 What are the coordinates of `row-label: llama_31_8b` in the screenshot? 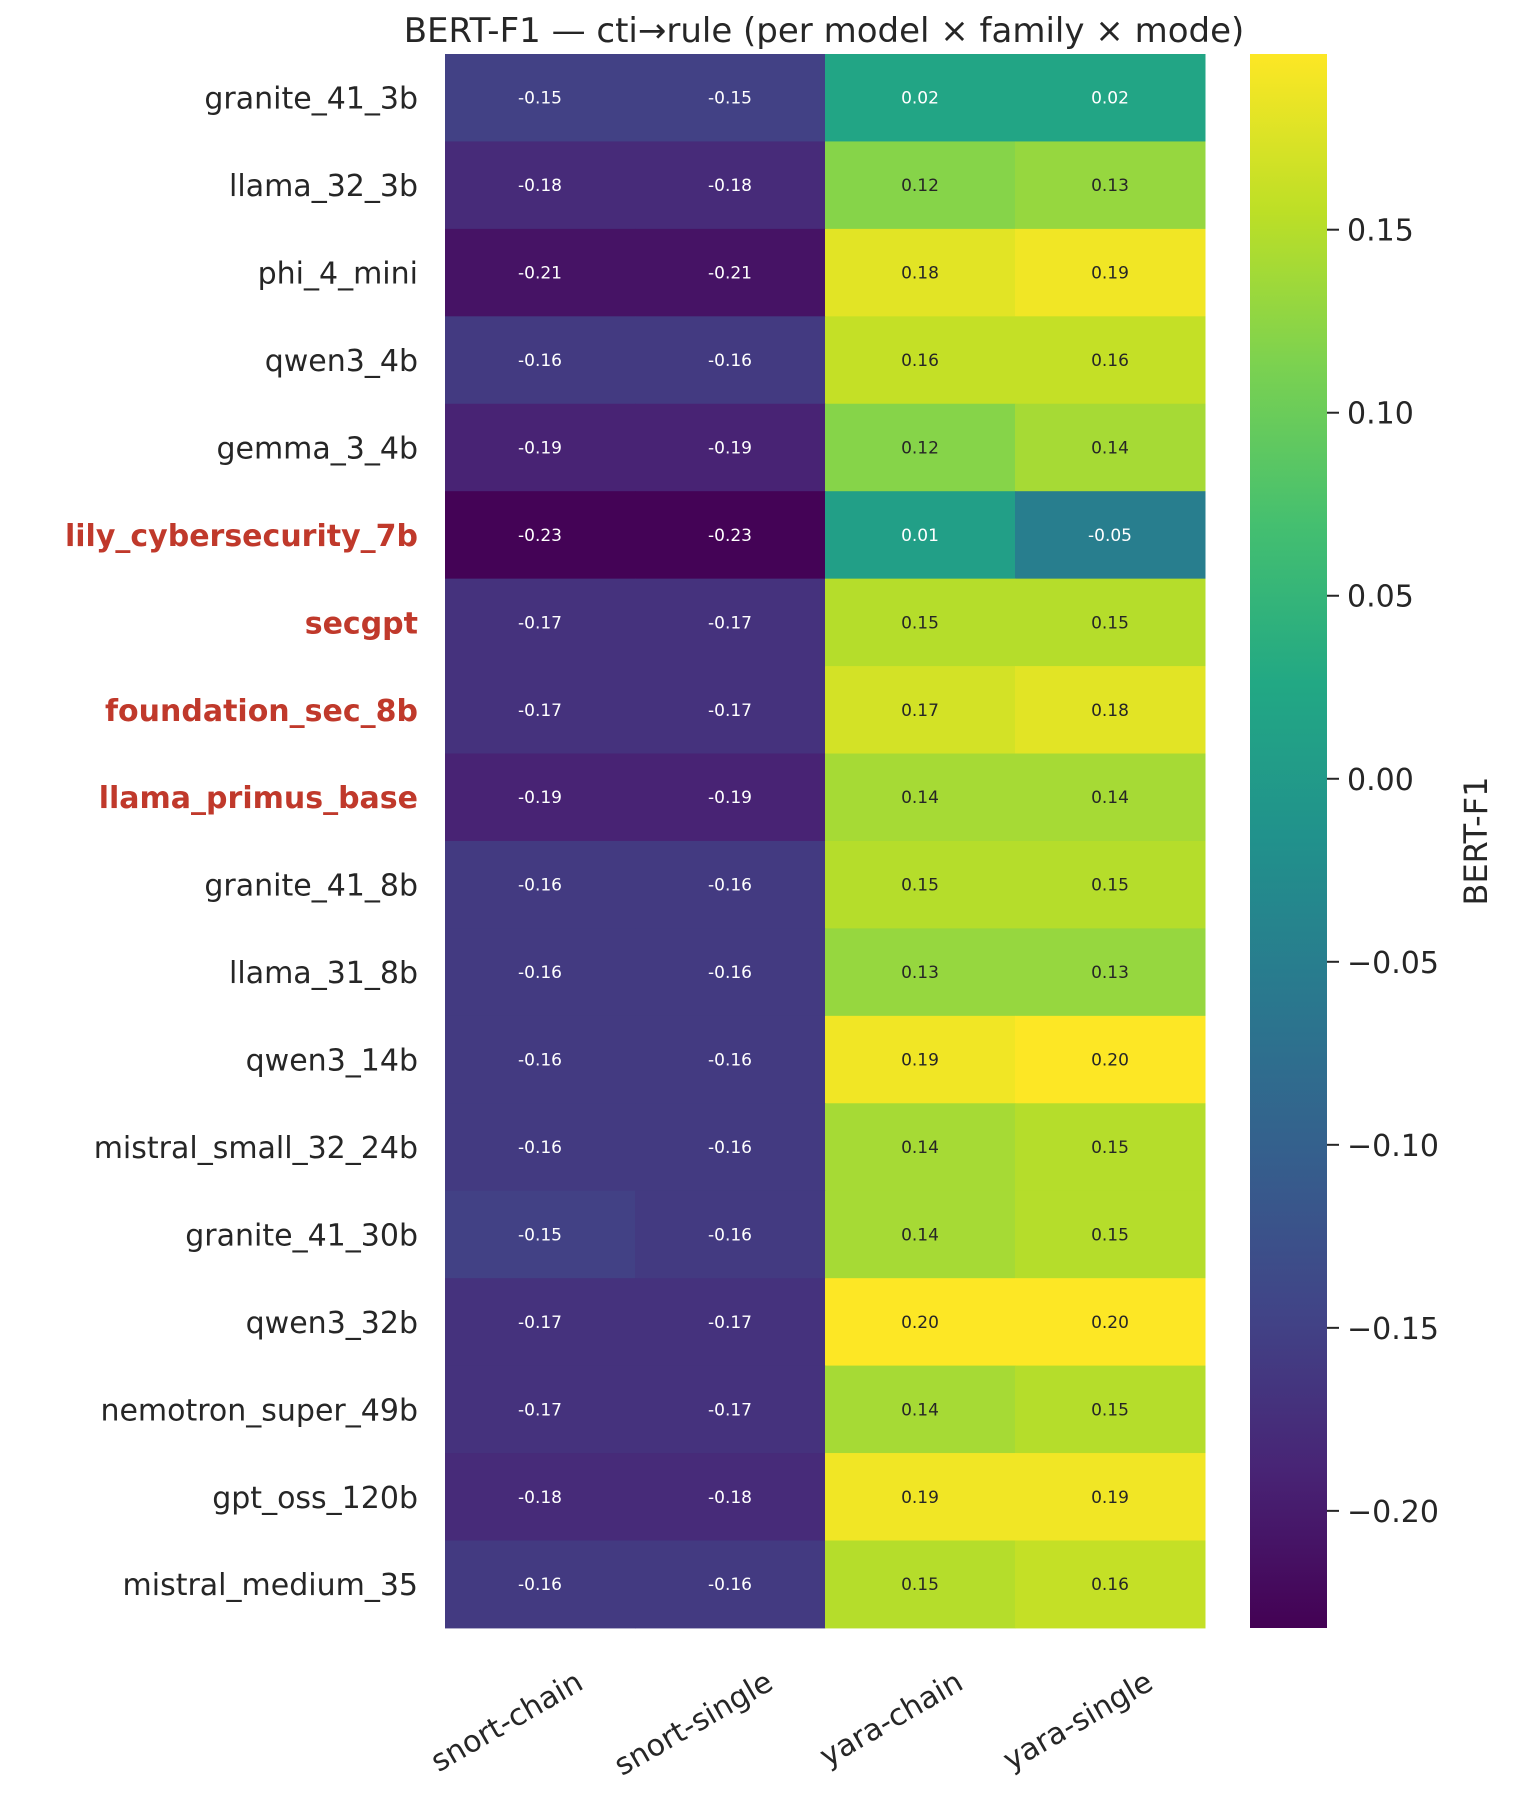 It's located at (323, 973).